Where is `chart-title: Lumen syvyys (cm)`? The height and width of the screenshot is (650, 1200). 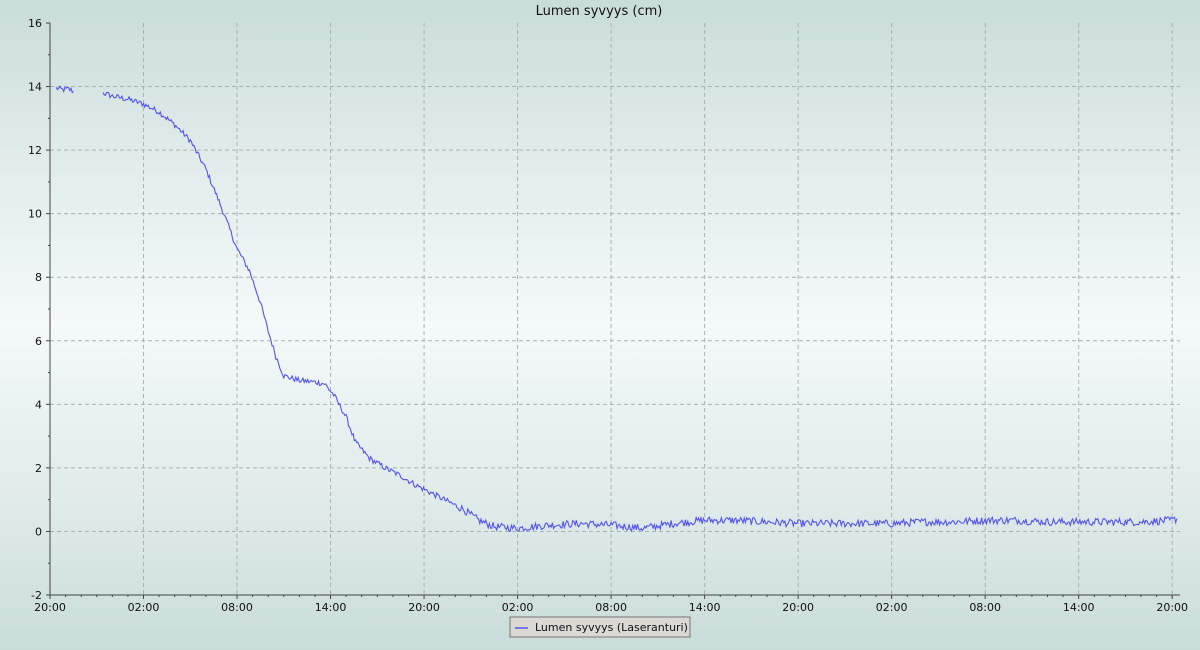 chart-title: Lumen syvyys (cm) is located at coordinates (599, 11).